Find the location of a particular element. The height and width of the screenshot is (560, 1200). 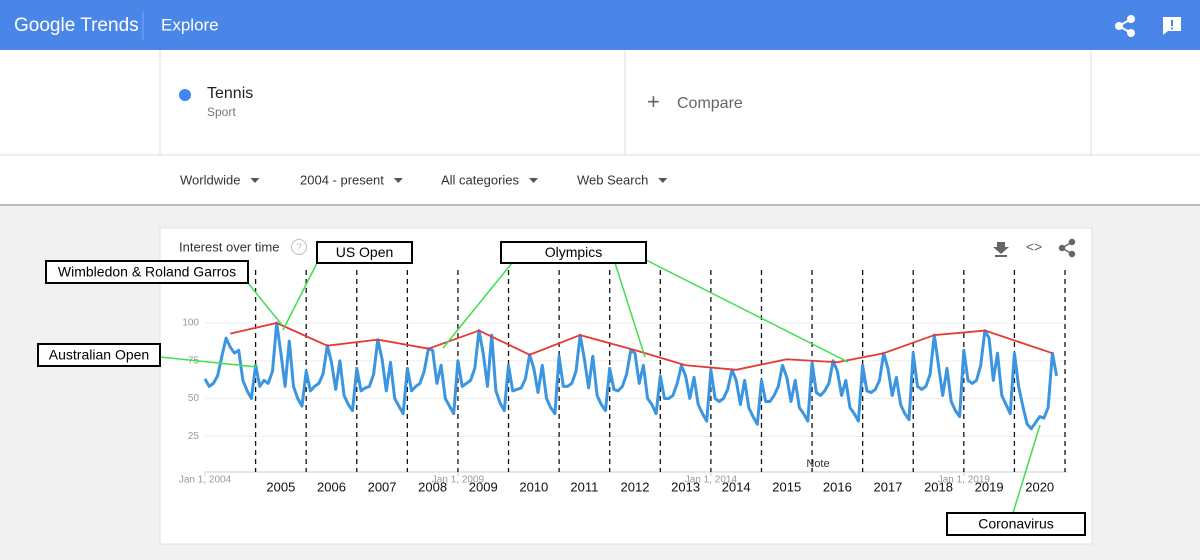

term-type: Sport is located at coordinates (221, 112).